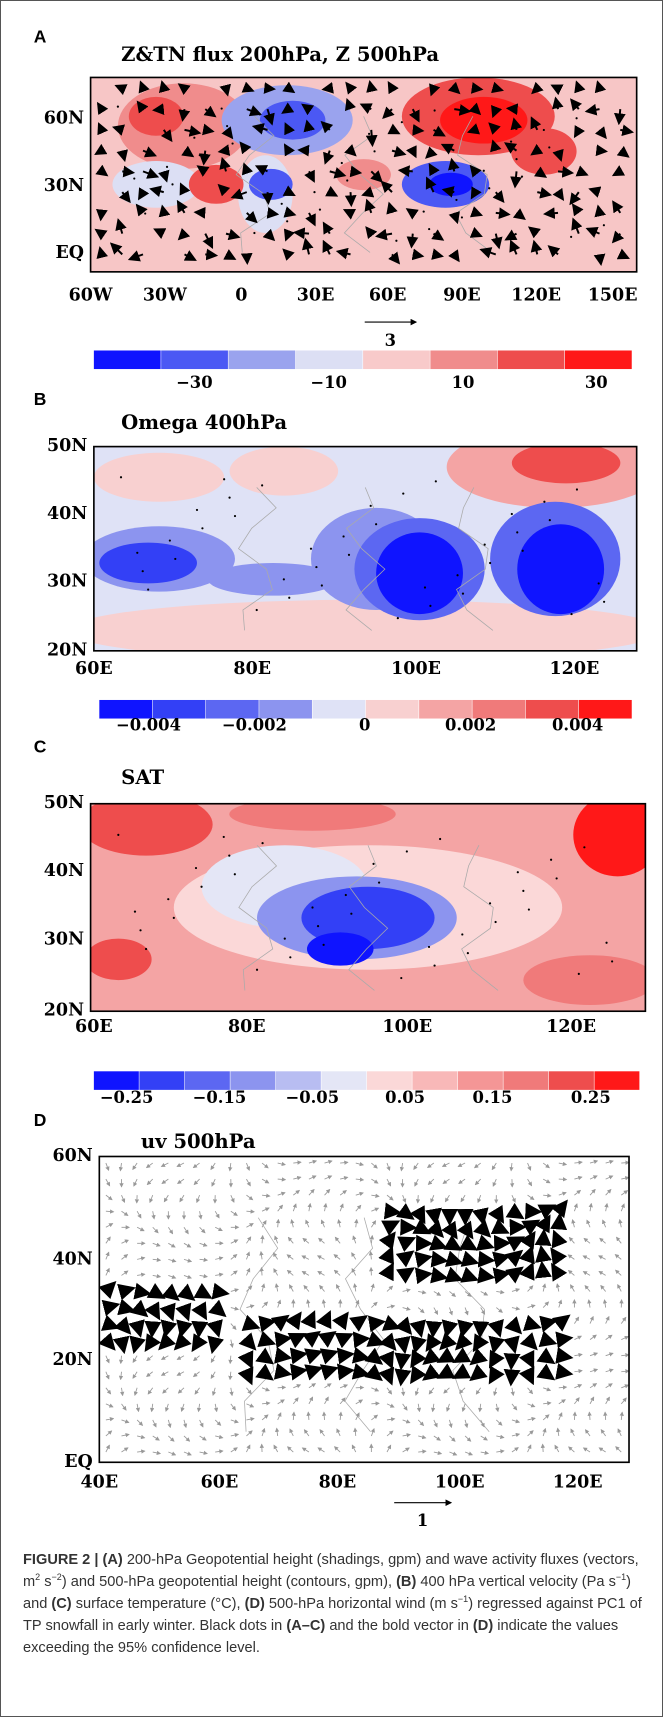 This screenshot has height=1717, width=663. What do you see at coordinates (148, 725) in the screenshot?
I see `colorbar-label: −0.004` at bounding box center [148, 725].